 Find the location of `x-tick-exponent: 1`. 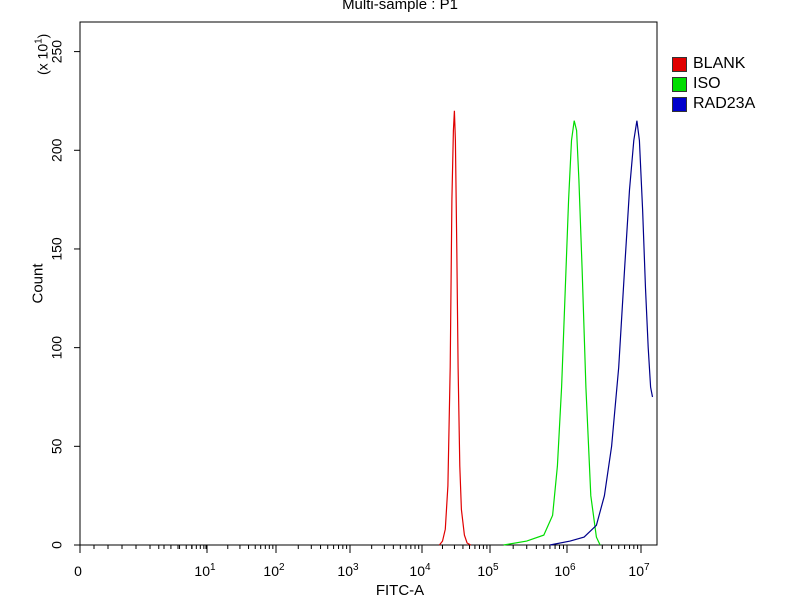

x-tick-exponent: 1 is located at coordinates (213, 567).